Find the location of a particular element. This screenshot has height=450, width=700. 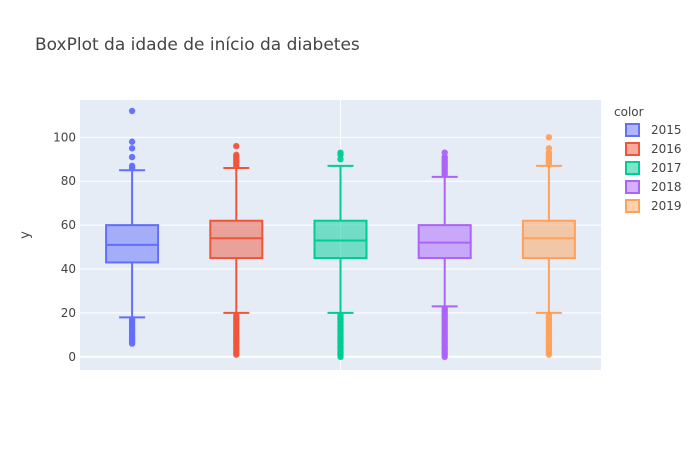

legend-title: color is located at coordinates (629, 112).